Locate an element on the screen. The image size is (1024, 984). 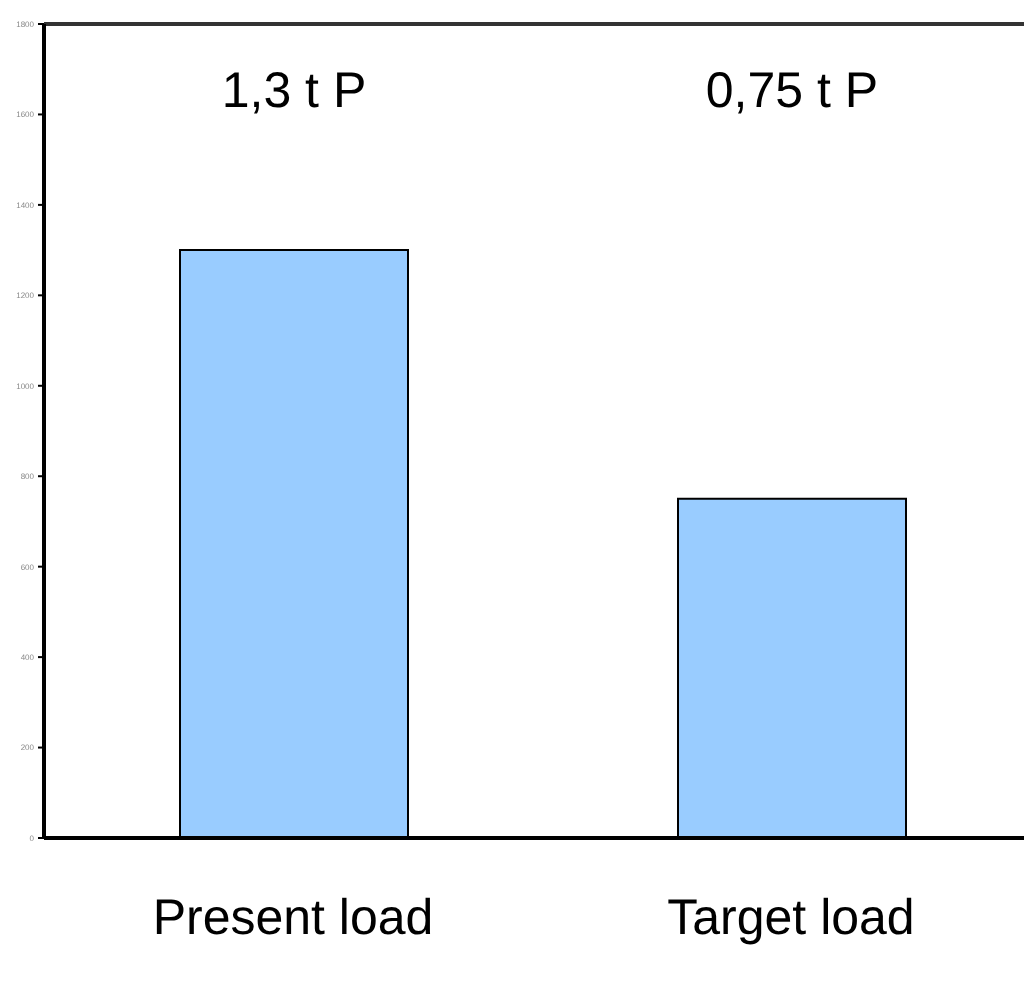
annotation: 1,3 t P is located at coordinates (294, 91).